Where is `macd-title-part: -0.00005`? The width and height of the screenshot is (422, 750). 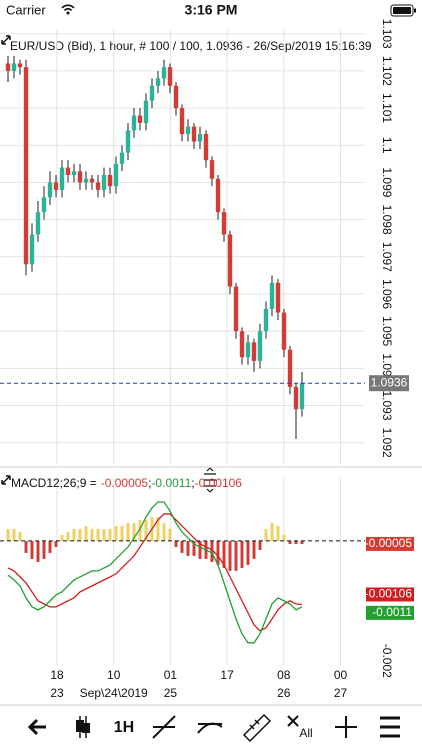 macd-title-part: -0.00005 is located at coordinates (125, 483).